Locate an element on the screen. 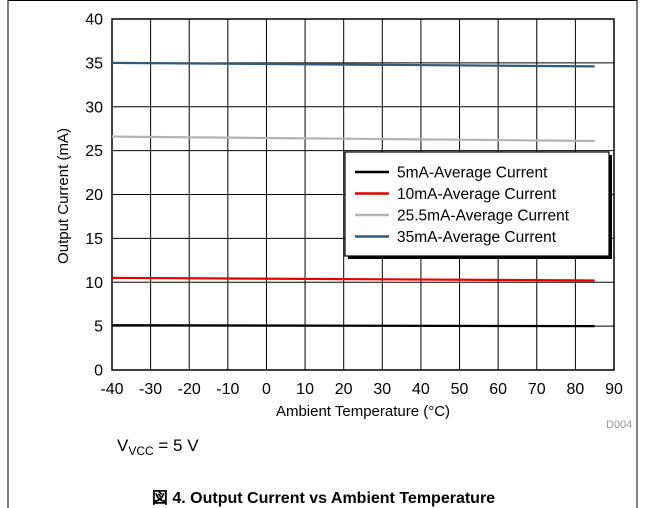  figure-code: D004 is located at coordinates (619, 425).